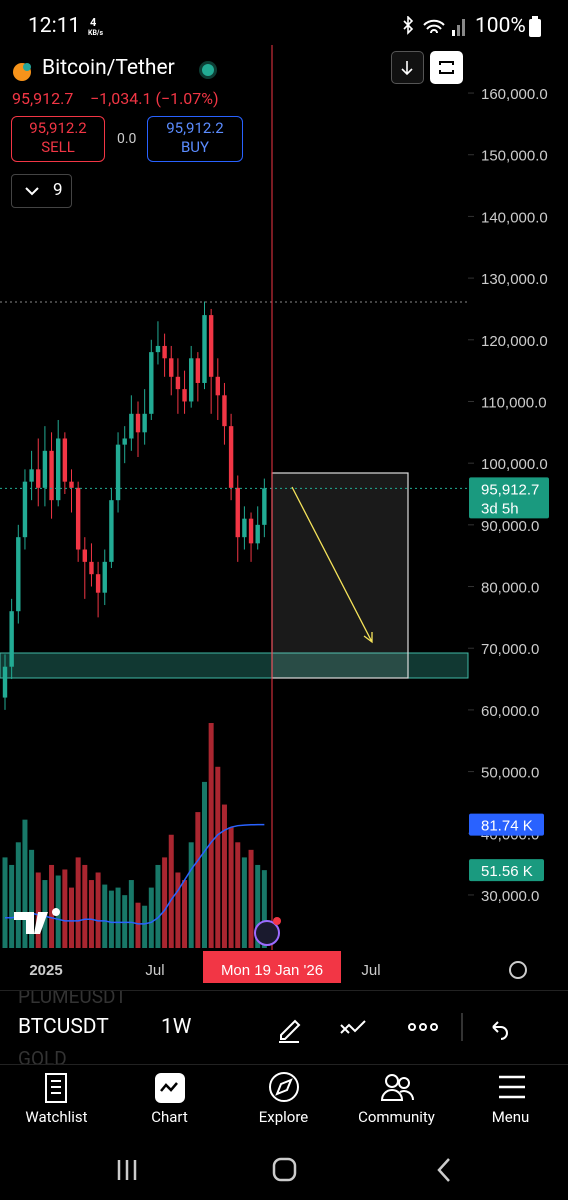 Image resolution: width=568 pixels, height=1200 pixels. What do you see at coordinates (510, 526) in the screenshot?
I see `y-tick-label: 90,000.0` at bounding box center [510, 526].